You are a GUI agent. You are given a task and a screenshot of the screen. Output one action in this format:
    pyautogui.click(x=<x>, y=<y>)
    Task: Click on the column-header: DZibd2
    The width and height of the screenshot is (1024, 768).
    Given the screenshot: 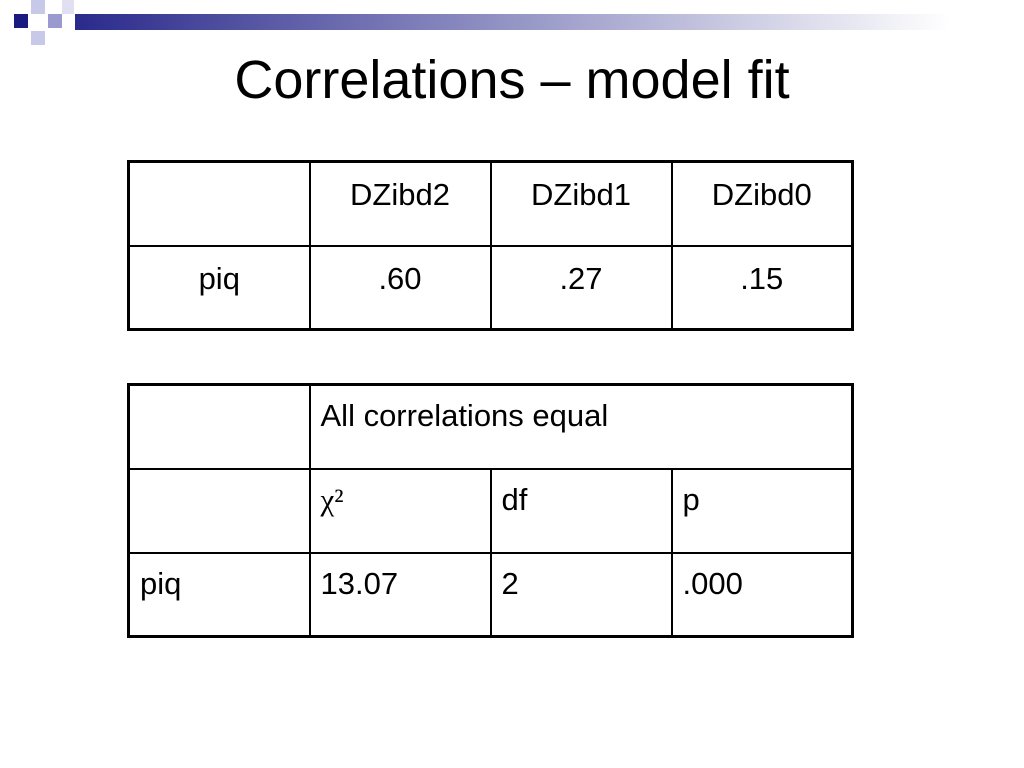 What is the action you would take?
    pyautogui.click(x=400, y=203)
    